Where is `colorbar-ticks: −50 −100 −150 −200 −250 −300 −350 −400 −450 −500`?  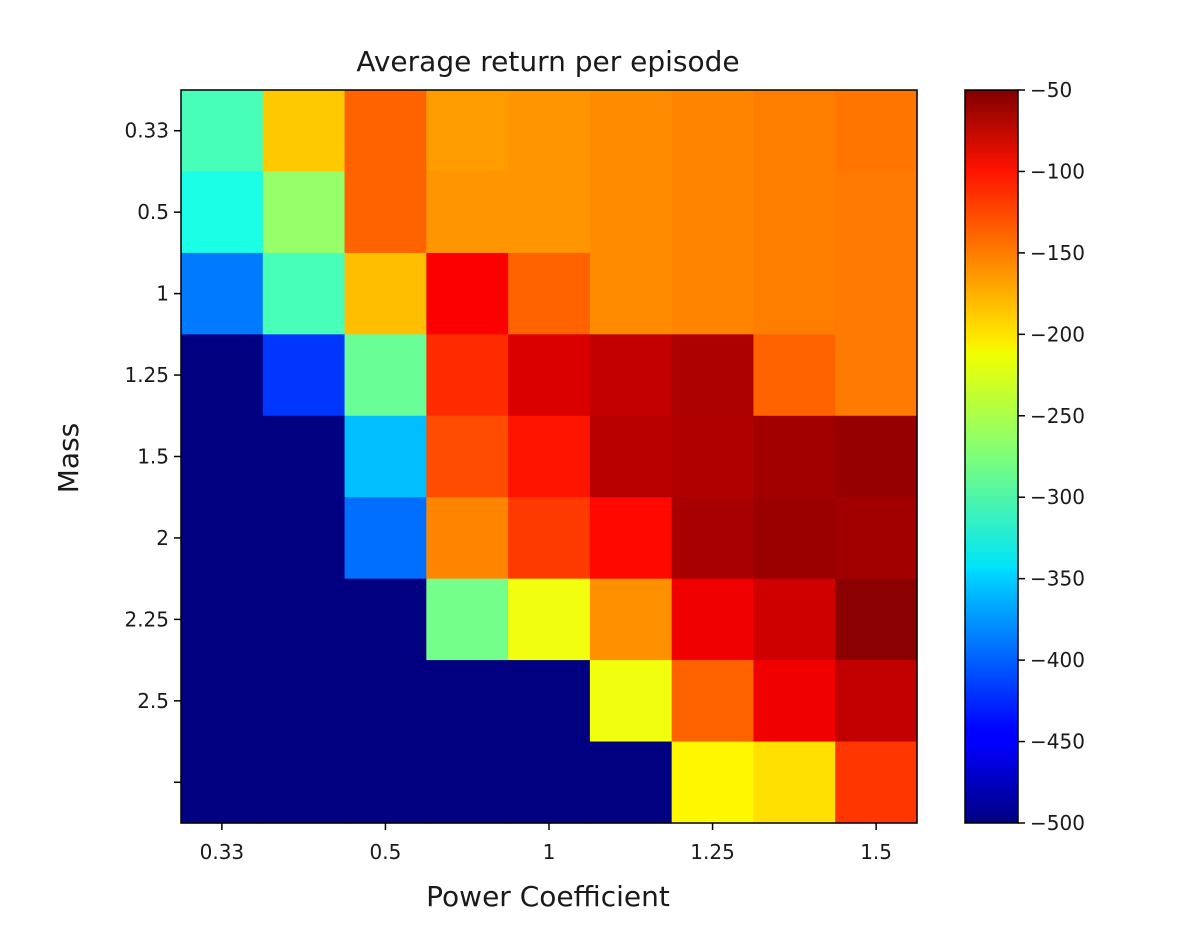
colorbar-ticks: −50 −100 −150 −200 −250 −300 −350 −400 −450 −500 is located at coordinates (1051, 456).